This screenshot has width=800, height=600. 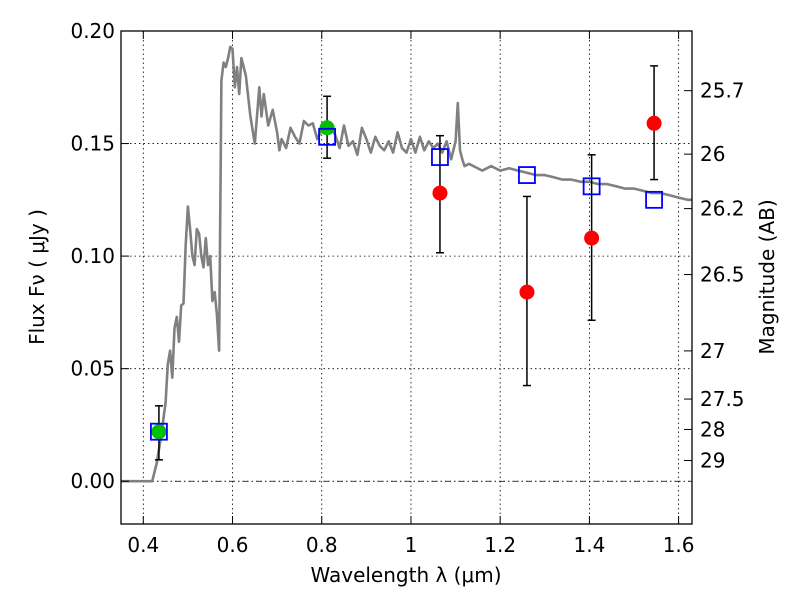 I want to click on mag-tick-label: 26.5, so click(x=722, y=275).